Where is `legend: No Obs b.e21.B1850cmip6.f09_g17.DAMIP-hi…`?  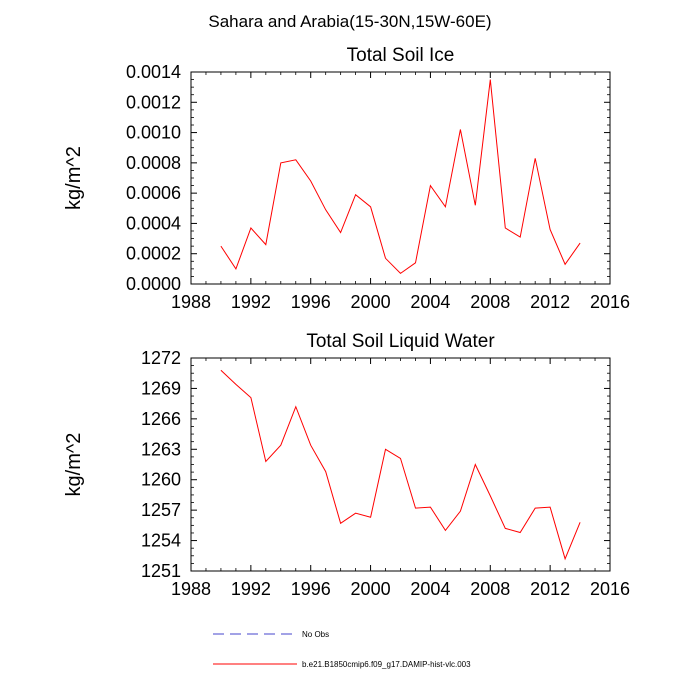 legend: No Obs b.e21.B1850cmip6.f09_g17.DAMIP-hi… is located at coordinates (342, 649).